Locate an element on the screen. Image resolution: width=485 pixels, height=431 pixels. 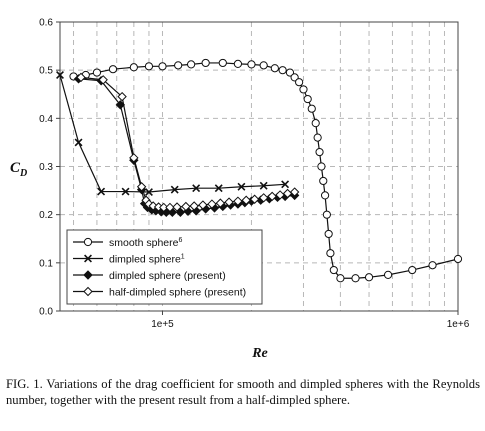
x-axis-ticks: 1e+5 1e+6 is located at coordinates (310, 320).